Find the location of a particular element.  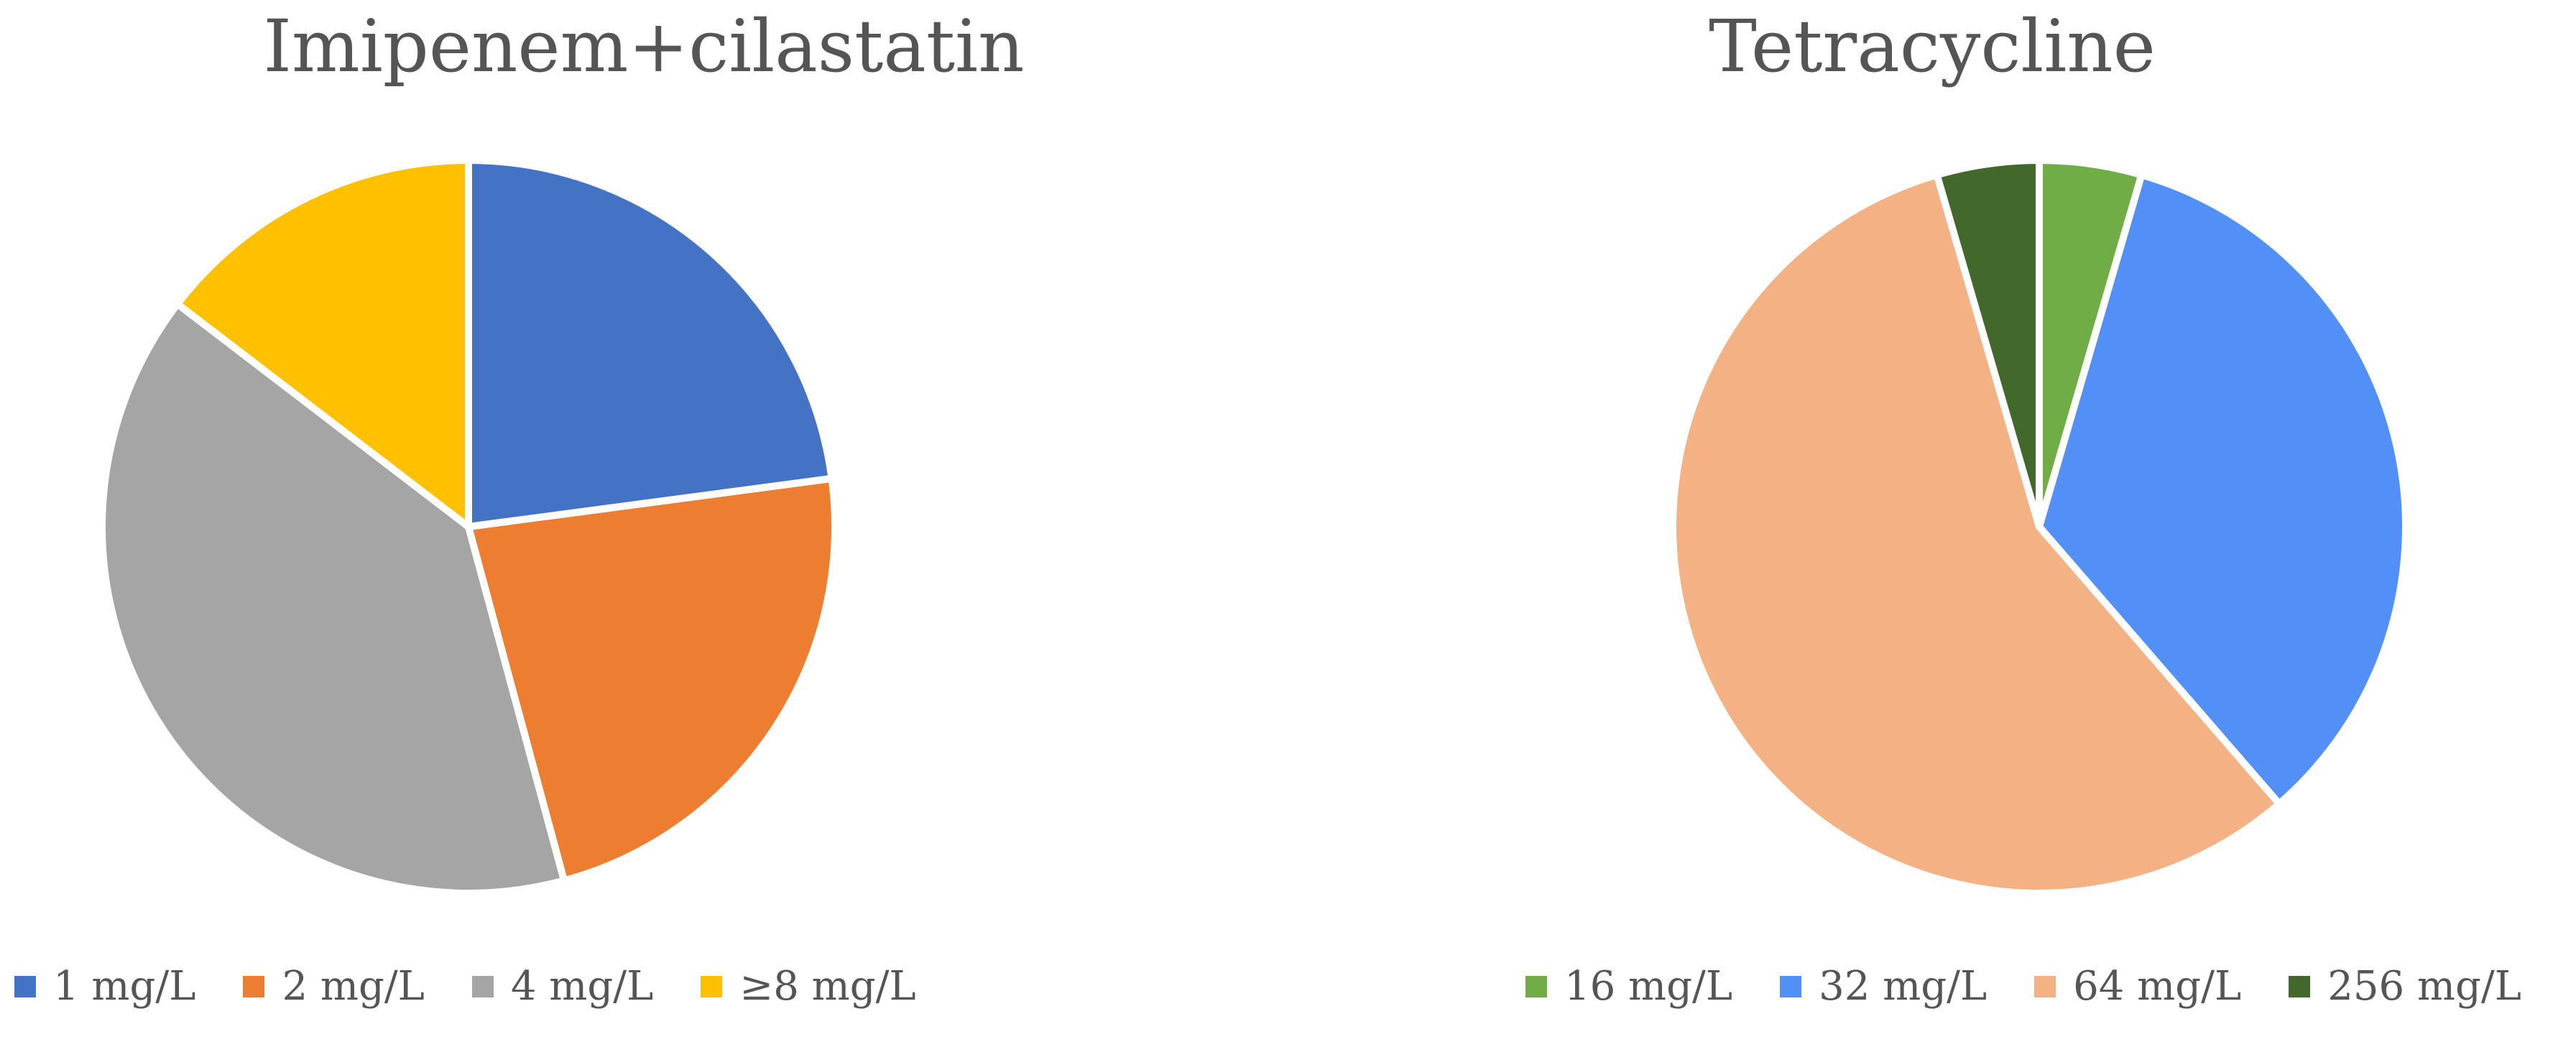

legend-item-32-mg-l: 32 mg/L is located at coordinates (1883, 986).